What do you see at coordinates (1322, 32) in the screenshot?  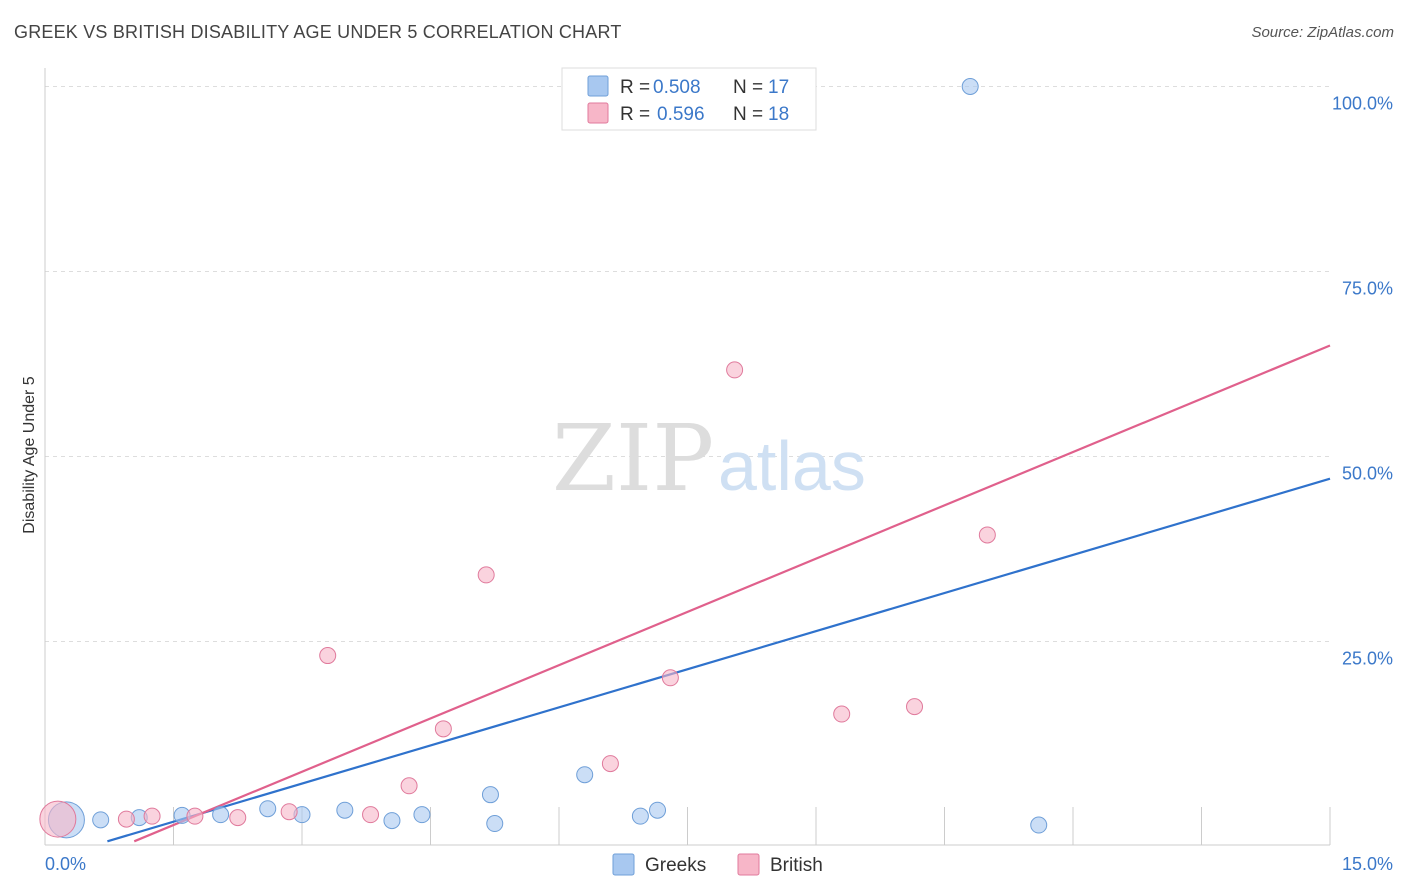 I see `source-credit: Source: ZipAtlas.com` at bounding box center [1322, 32].